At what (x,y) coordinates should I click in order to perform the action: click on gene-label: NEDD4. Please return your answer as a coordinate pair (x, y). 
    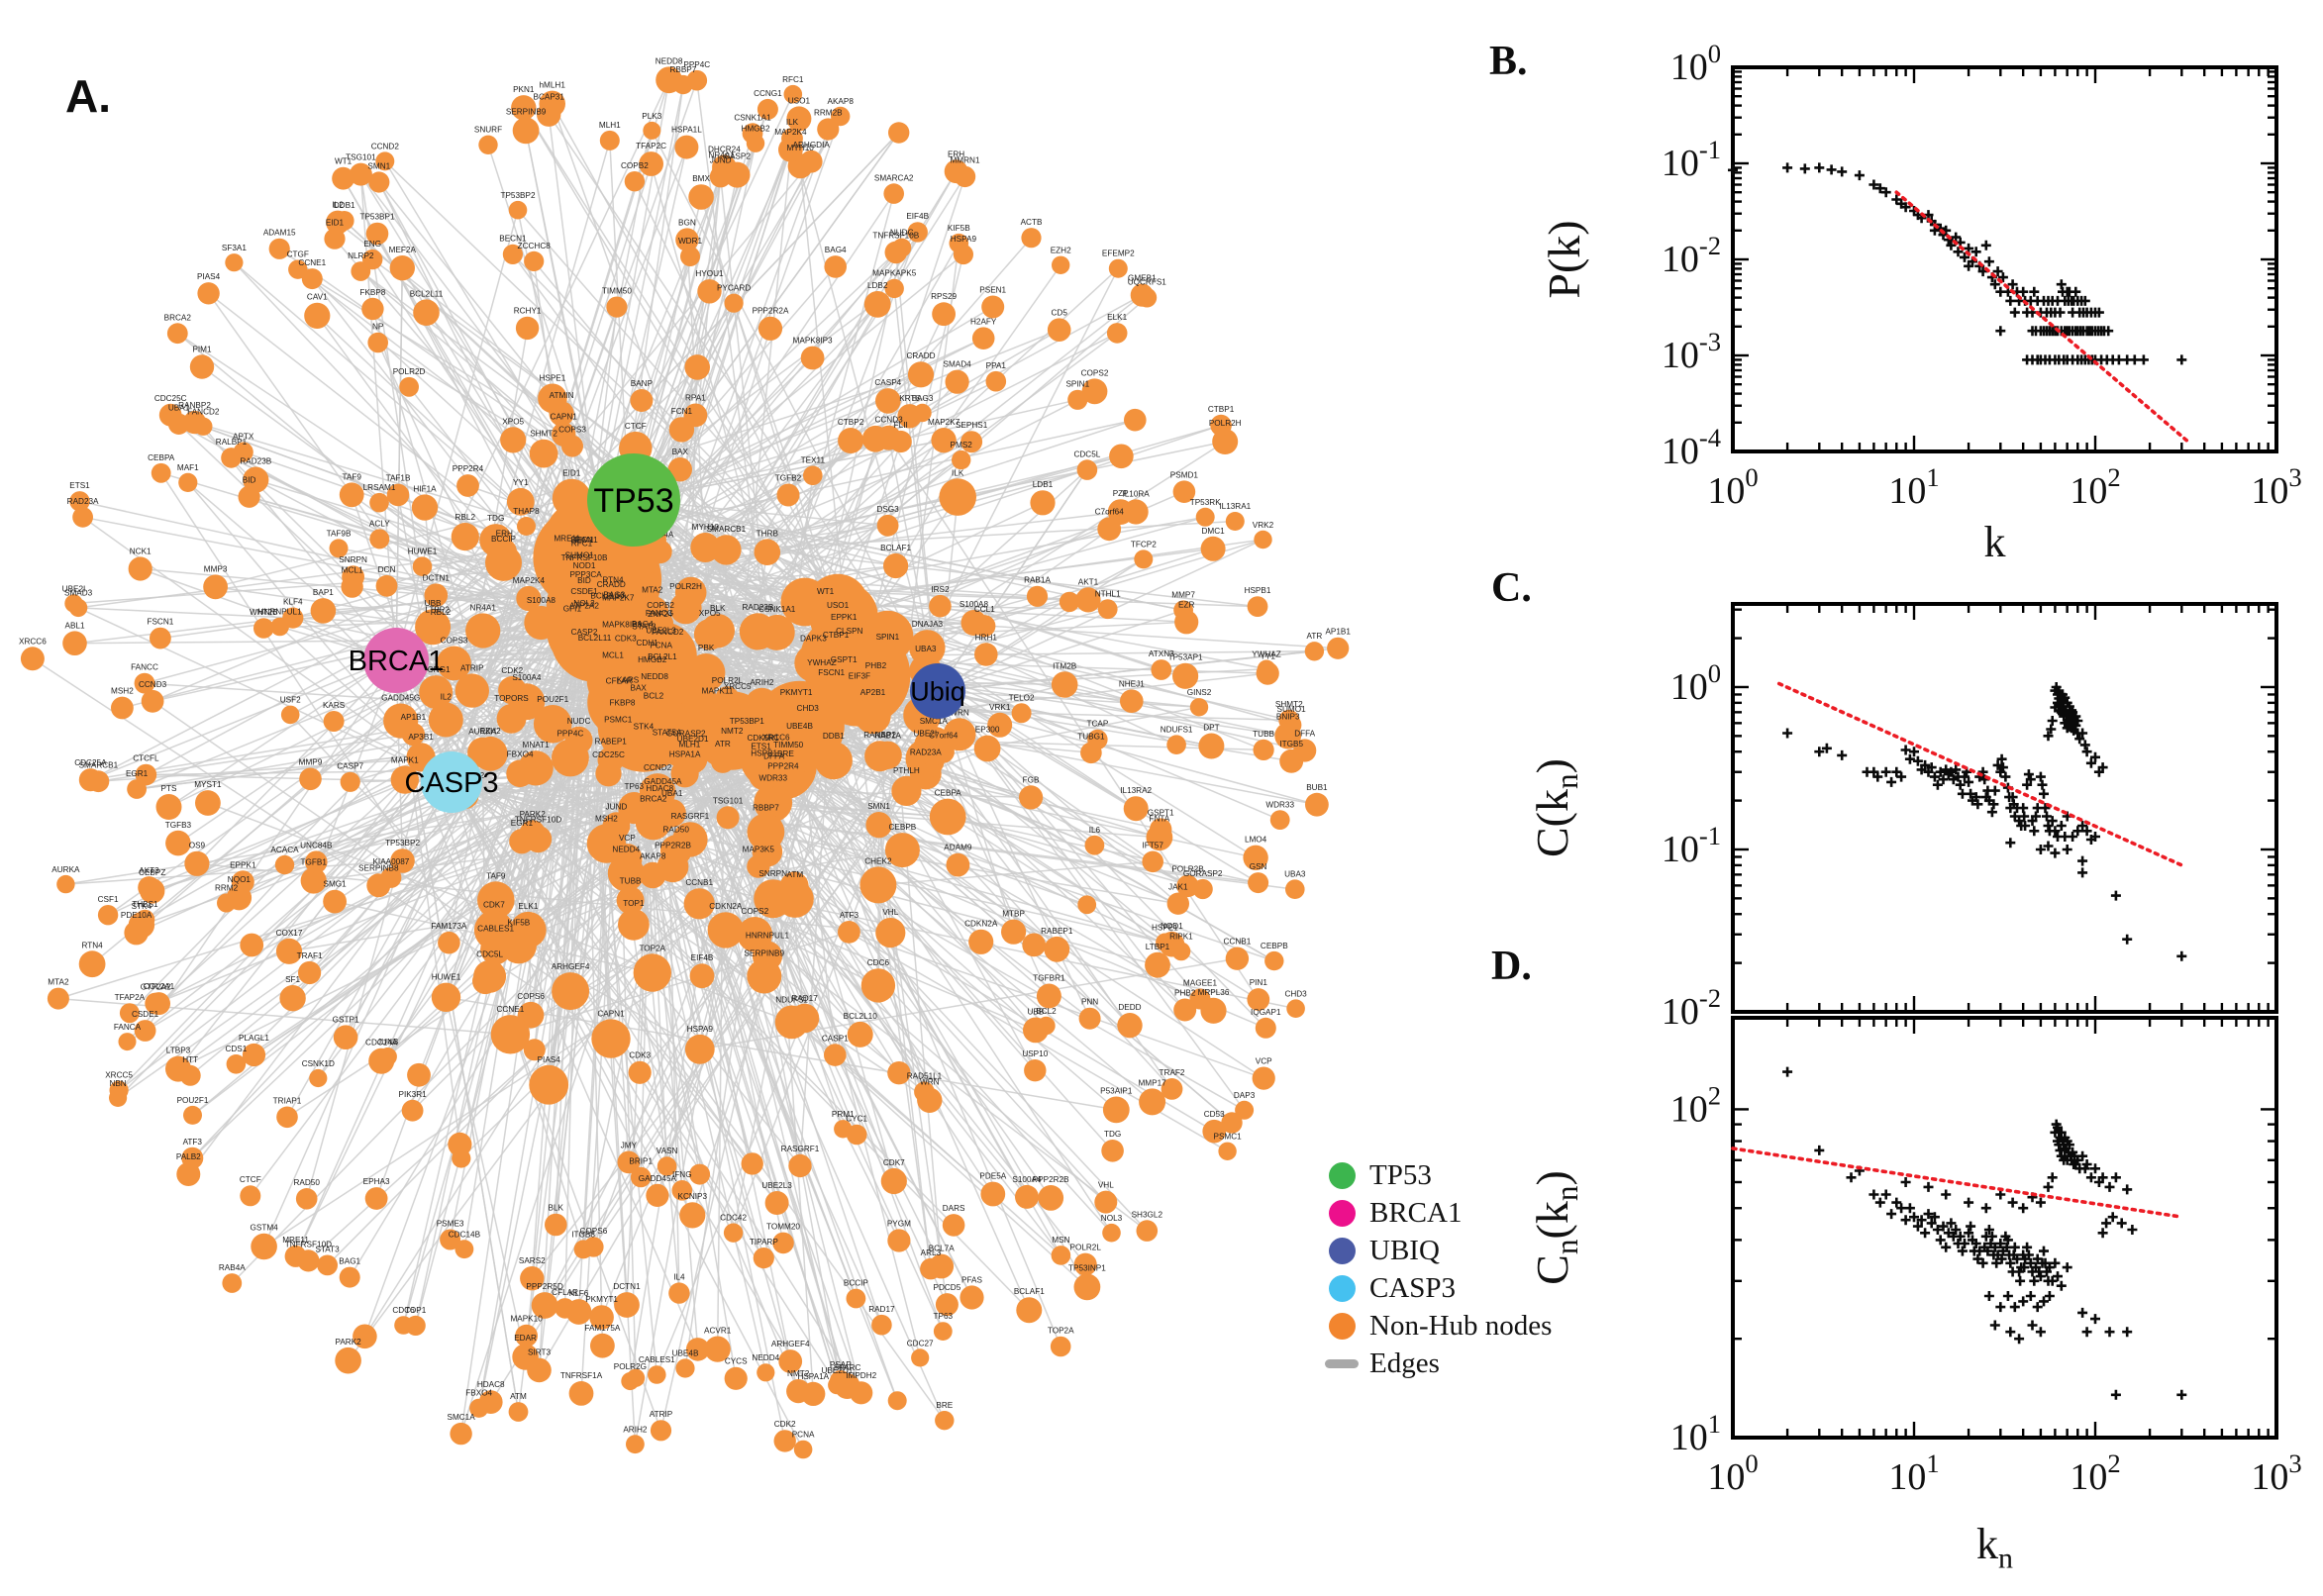
    Looking at the image, I should click on (765, 1357).